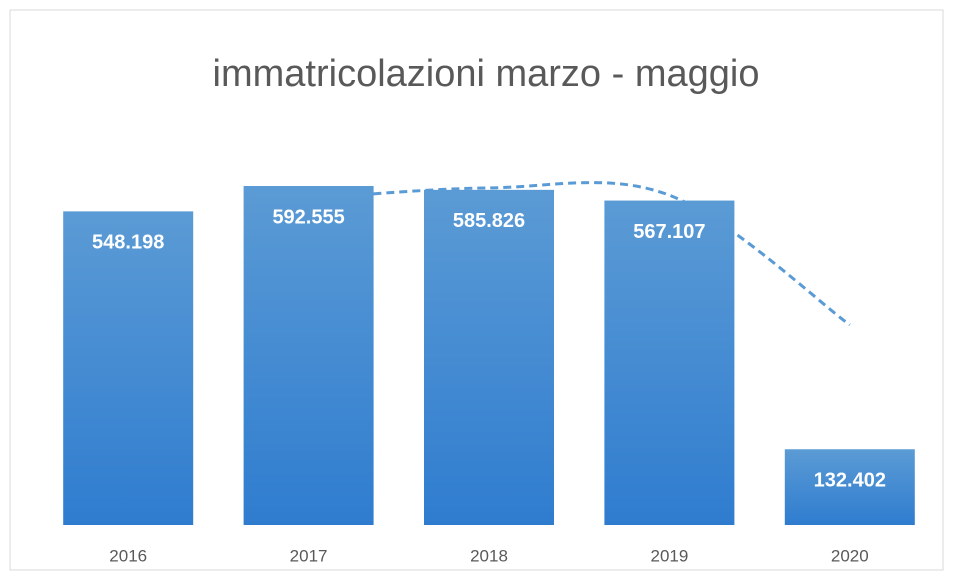 This screenshot has height=581, width=954. I want to click on trend-layer, so click(579, 254).